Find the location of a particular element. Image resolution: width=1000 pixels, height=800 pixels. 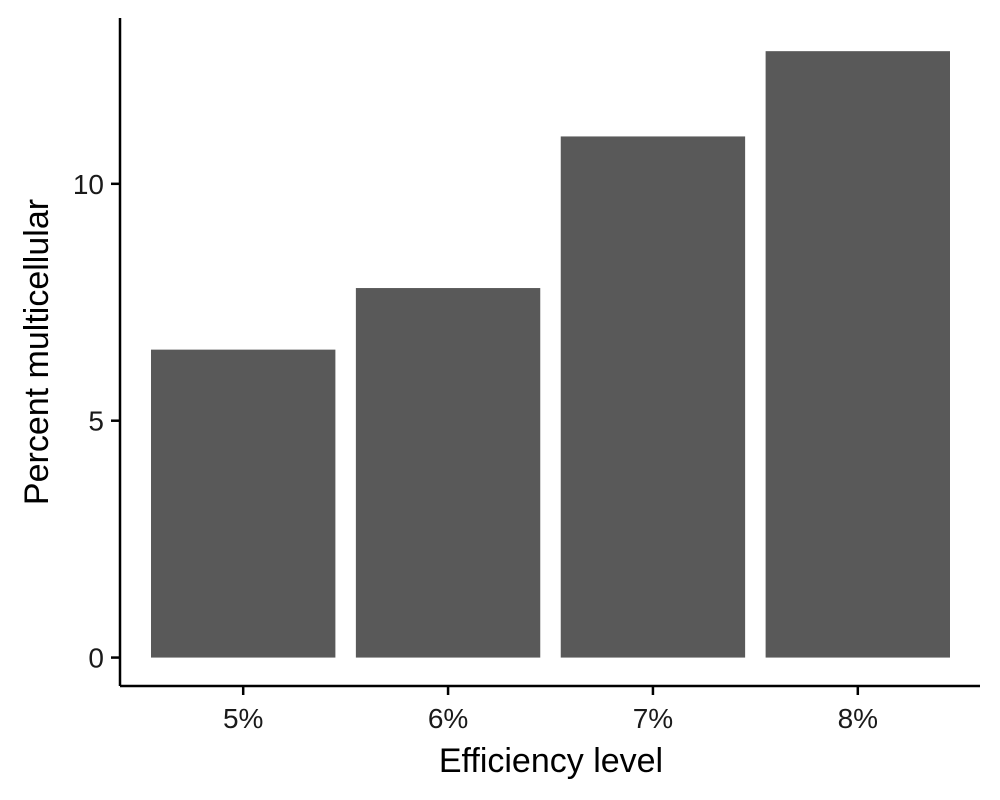

bar-8pct is located at coordinates (857, 354).